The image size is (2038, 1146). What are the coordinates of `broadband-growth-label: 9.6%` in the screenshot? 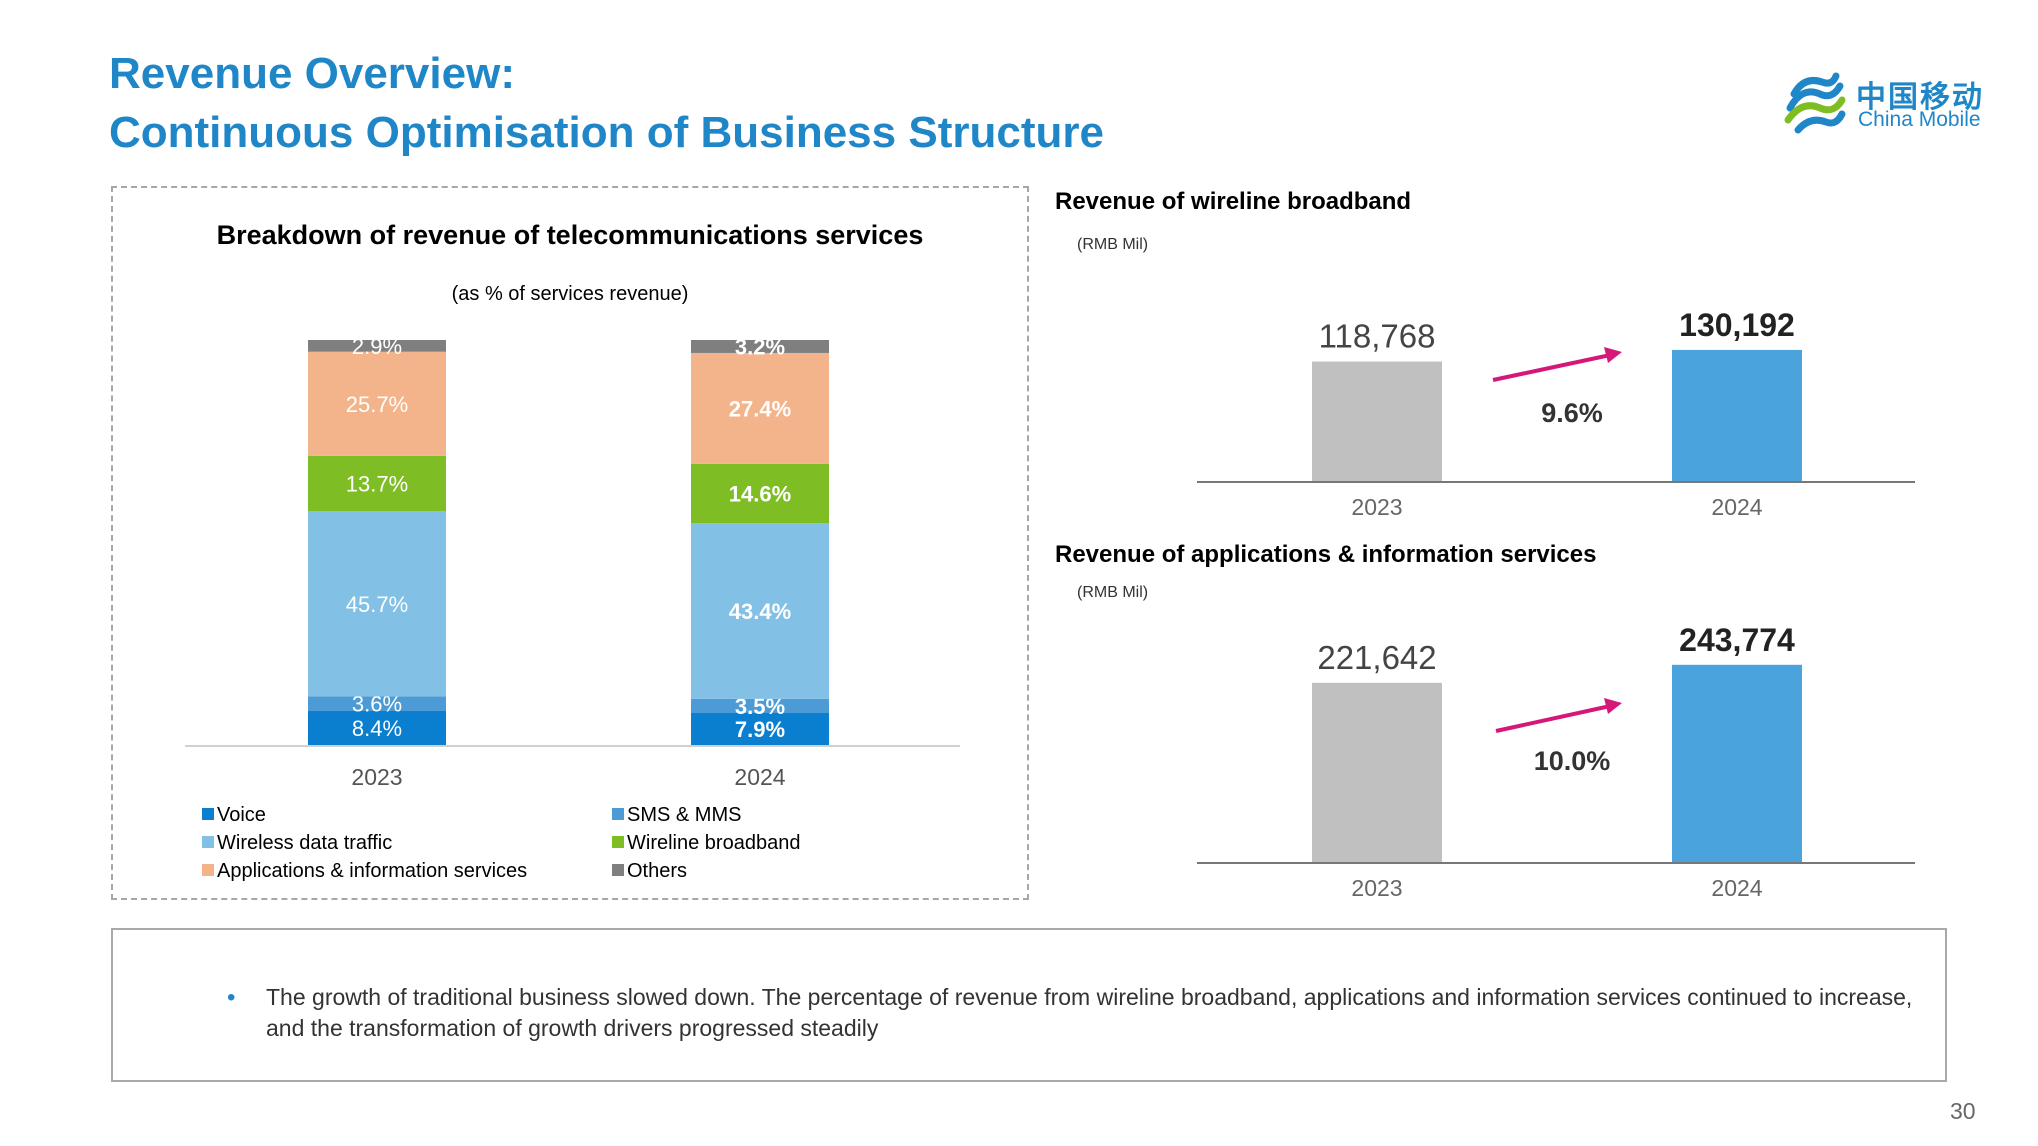 It's located at (1572, 413).